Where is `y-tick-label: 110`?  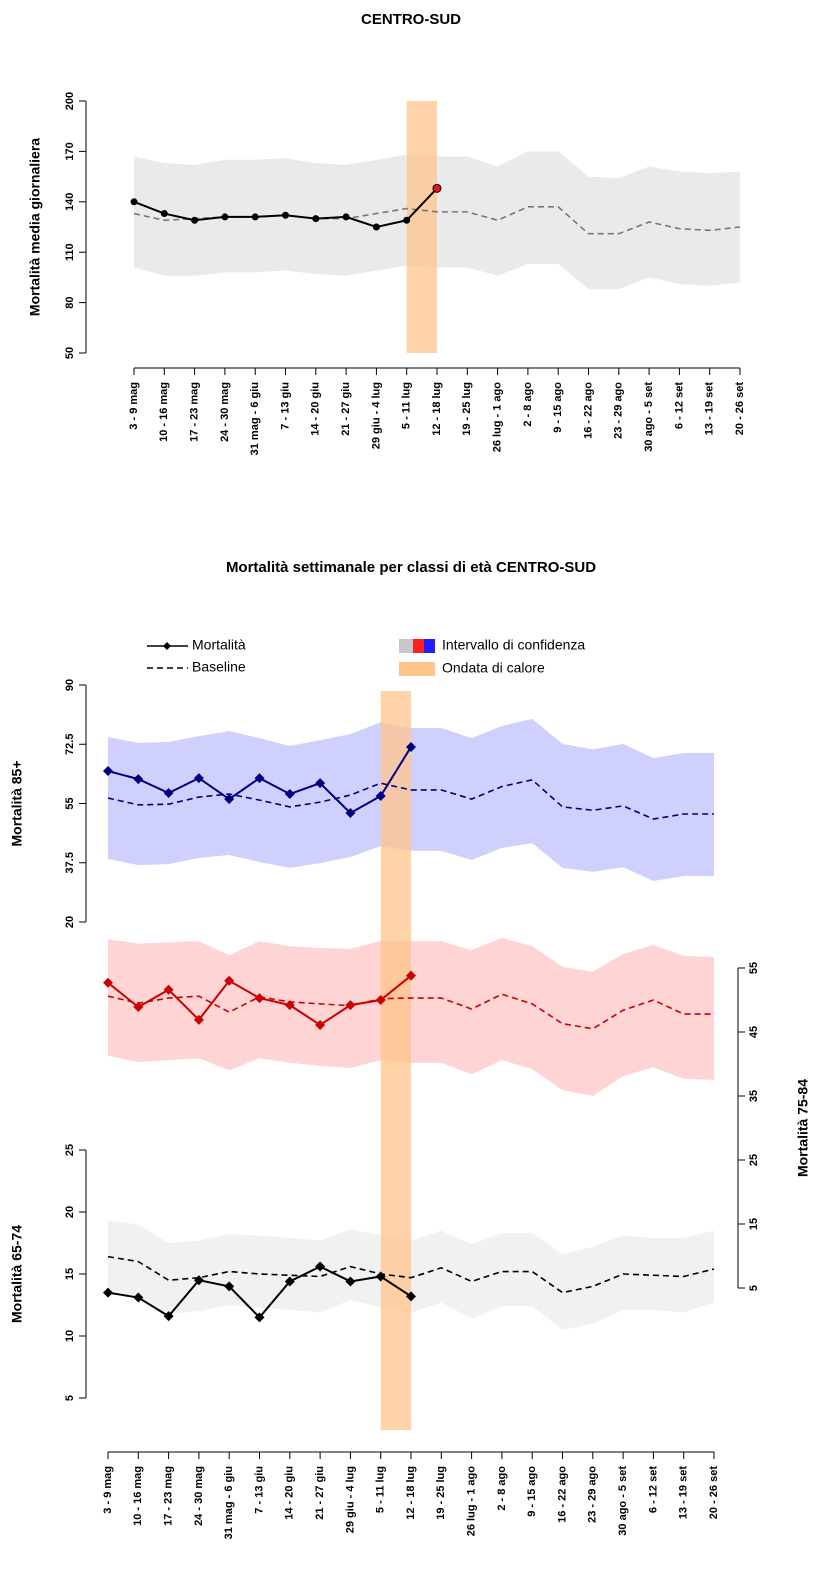
y-tick-label: 110 is located at coordinates (70, 252).